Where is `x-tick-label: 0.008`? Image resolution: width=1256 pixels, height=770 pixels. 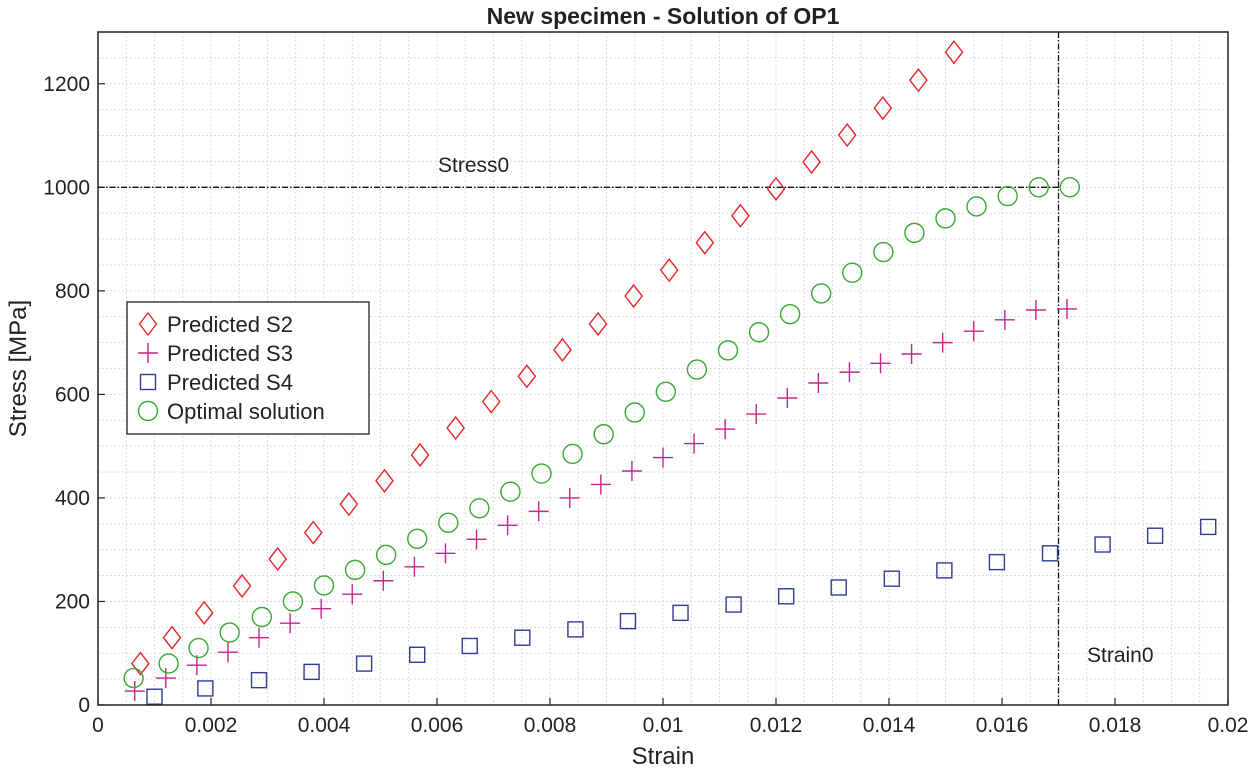
x-tick-label: 0.008 is located at coordinates (550, 725).